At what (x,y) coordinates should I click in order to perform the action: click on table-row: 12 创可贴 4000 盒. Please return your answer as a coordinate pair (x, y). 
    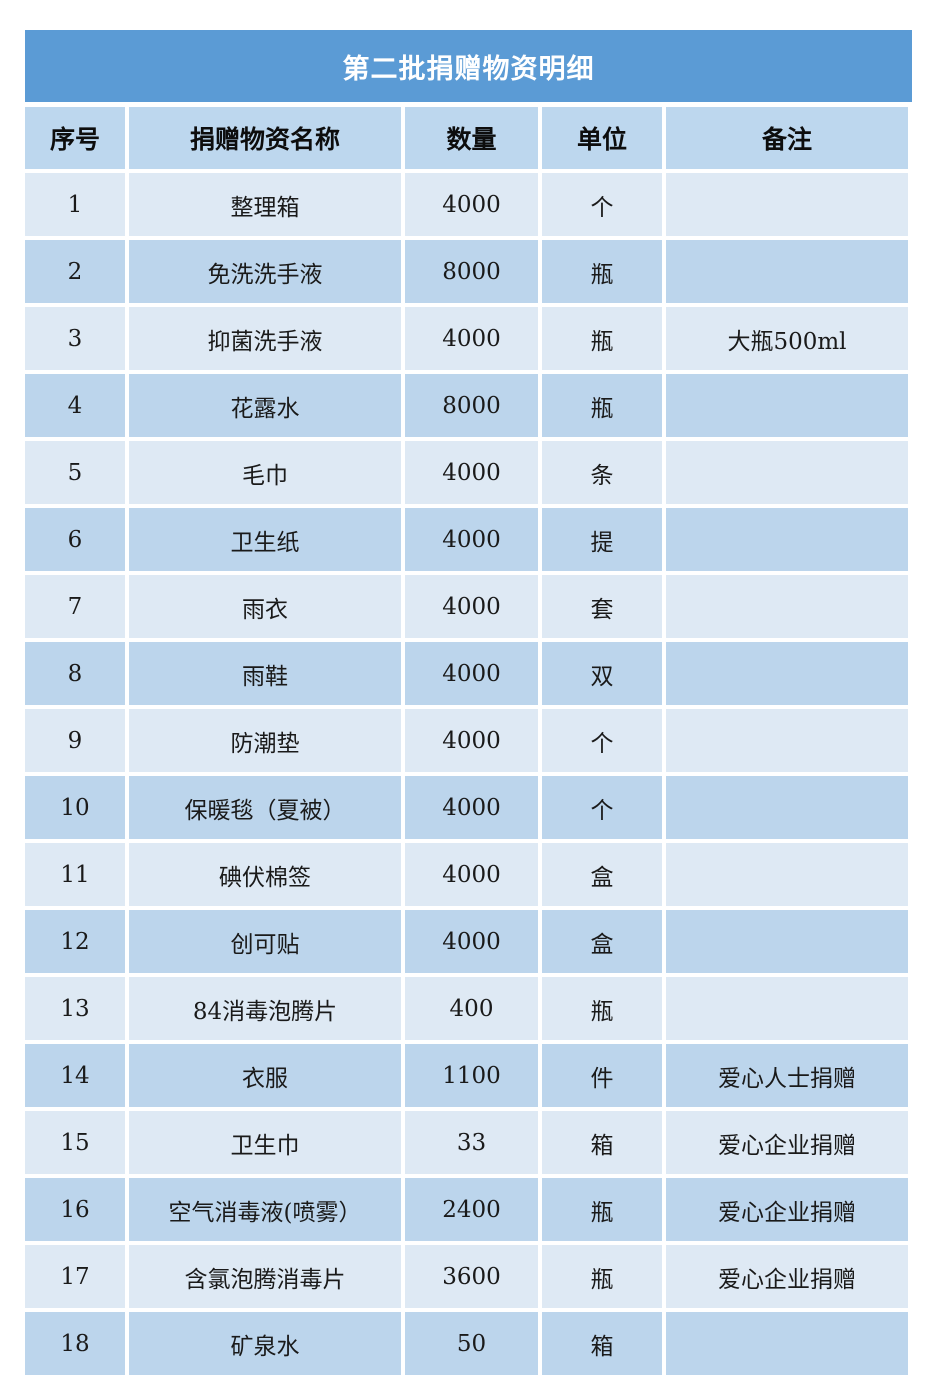
    Looking at the image, I should click on (466, 941).